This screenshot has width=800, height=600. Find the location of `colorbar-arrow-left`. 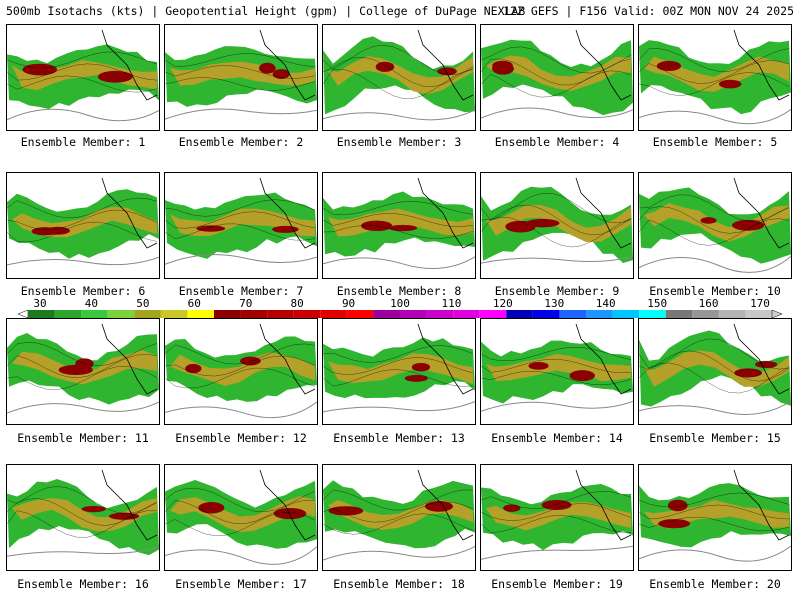

colorbar-arrow-left is located at coordinates (23, 314).